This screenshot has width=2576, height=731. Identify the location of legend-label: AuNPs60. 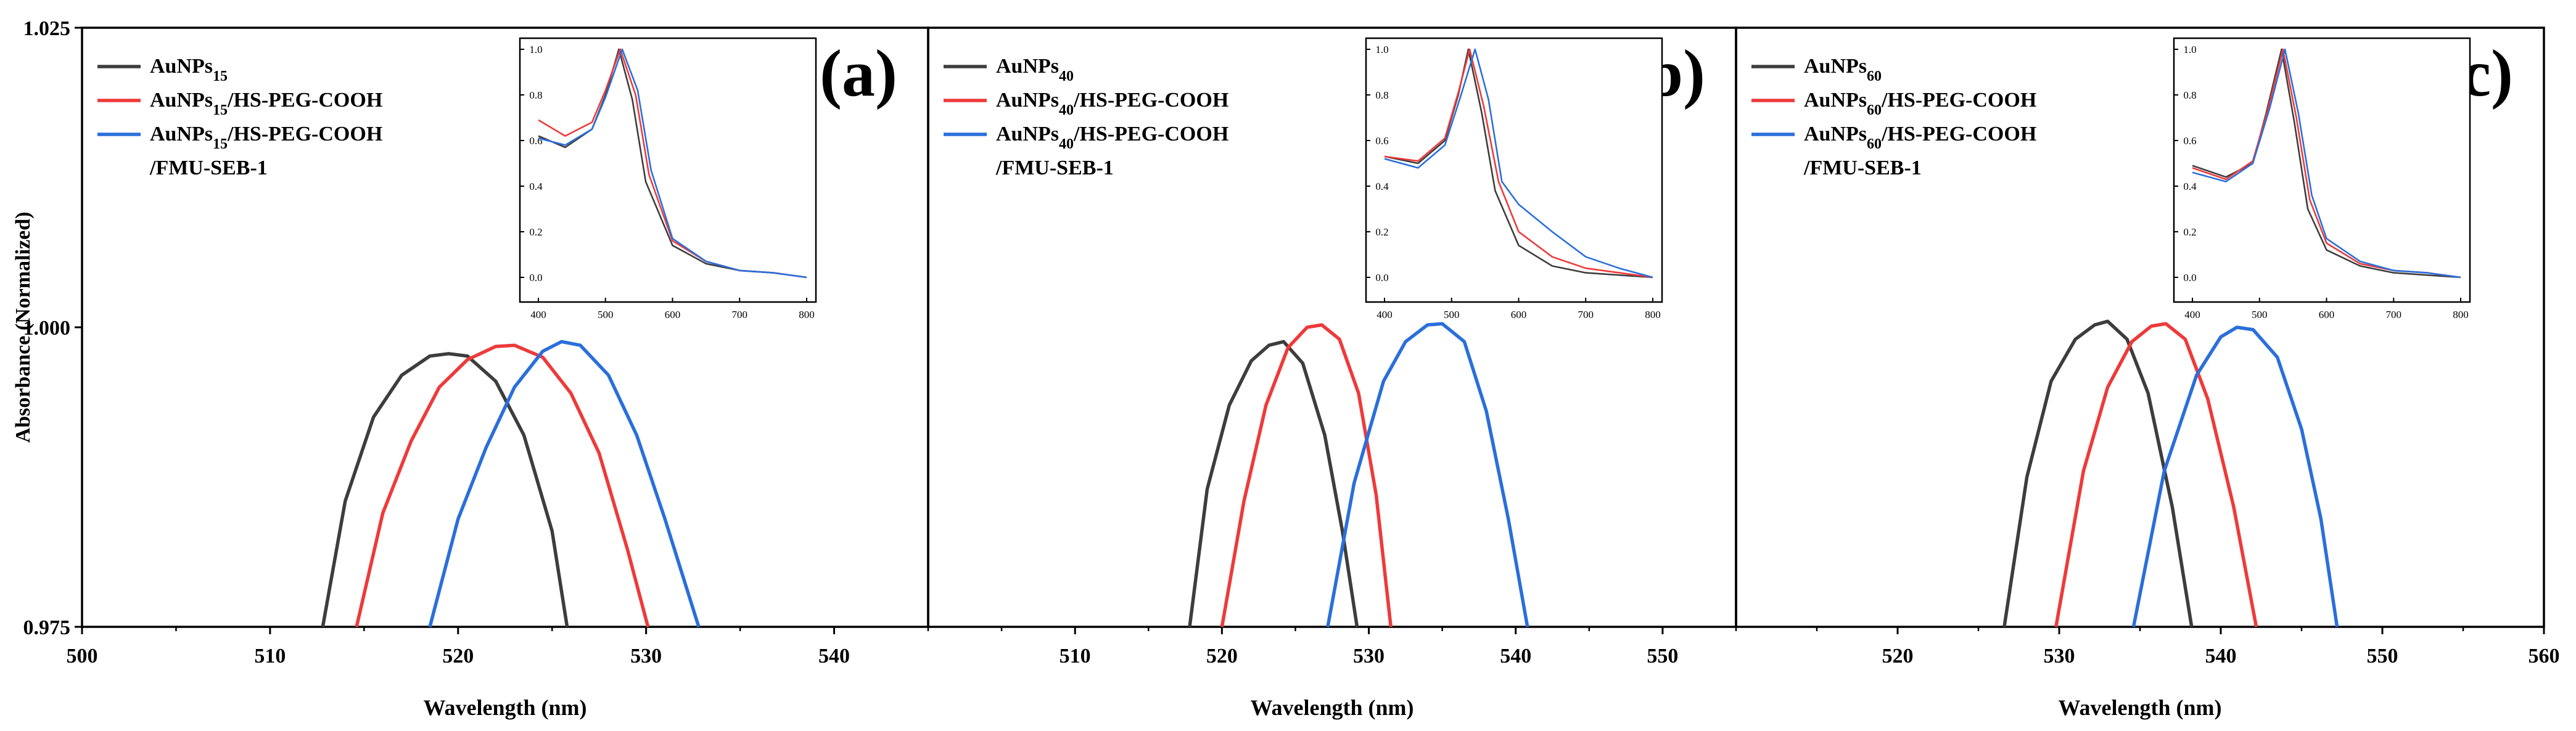
(1843, 69).